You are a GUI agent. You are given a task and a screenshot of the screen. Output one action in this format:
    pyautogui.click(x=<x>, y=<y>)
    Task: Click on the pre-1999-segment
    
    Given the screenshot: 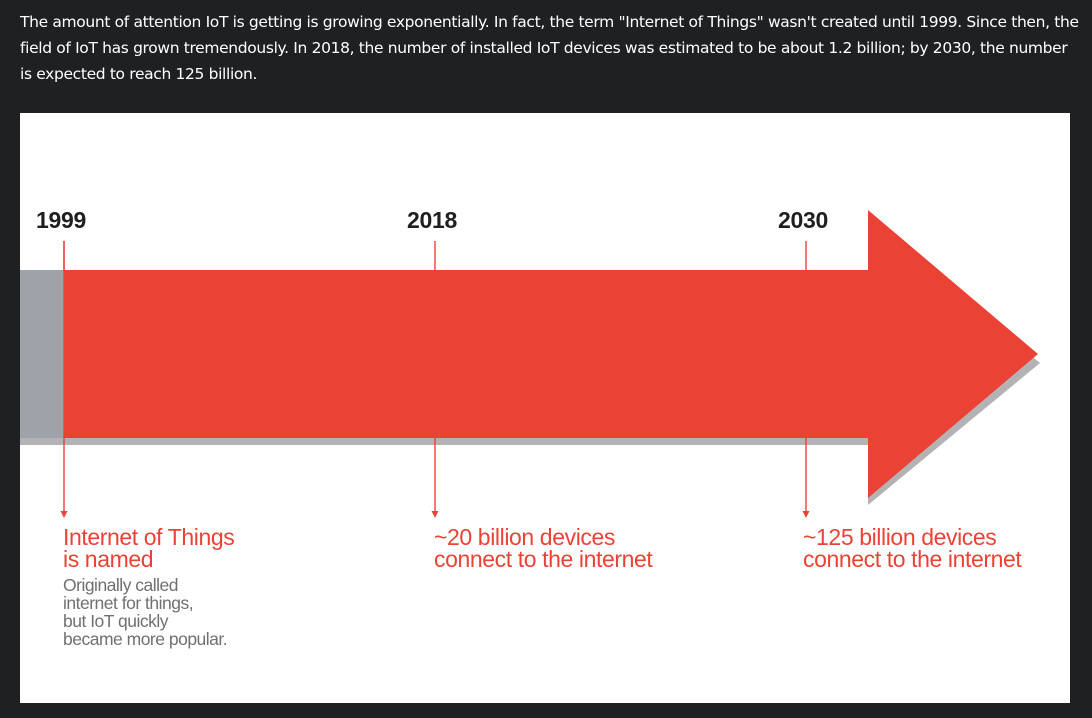 What is the action you would take?
    pyautogui.click(x=43, y=354)
    